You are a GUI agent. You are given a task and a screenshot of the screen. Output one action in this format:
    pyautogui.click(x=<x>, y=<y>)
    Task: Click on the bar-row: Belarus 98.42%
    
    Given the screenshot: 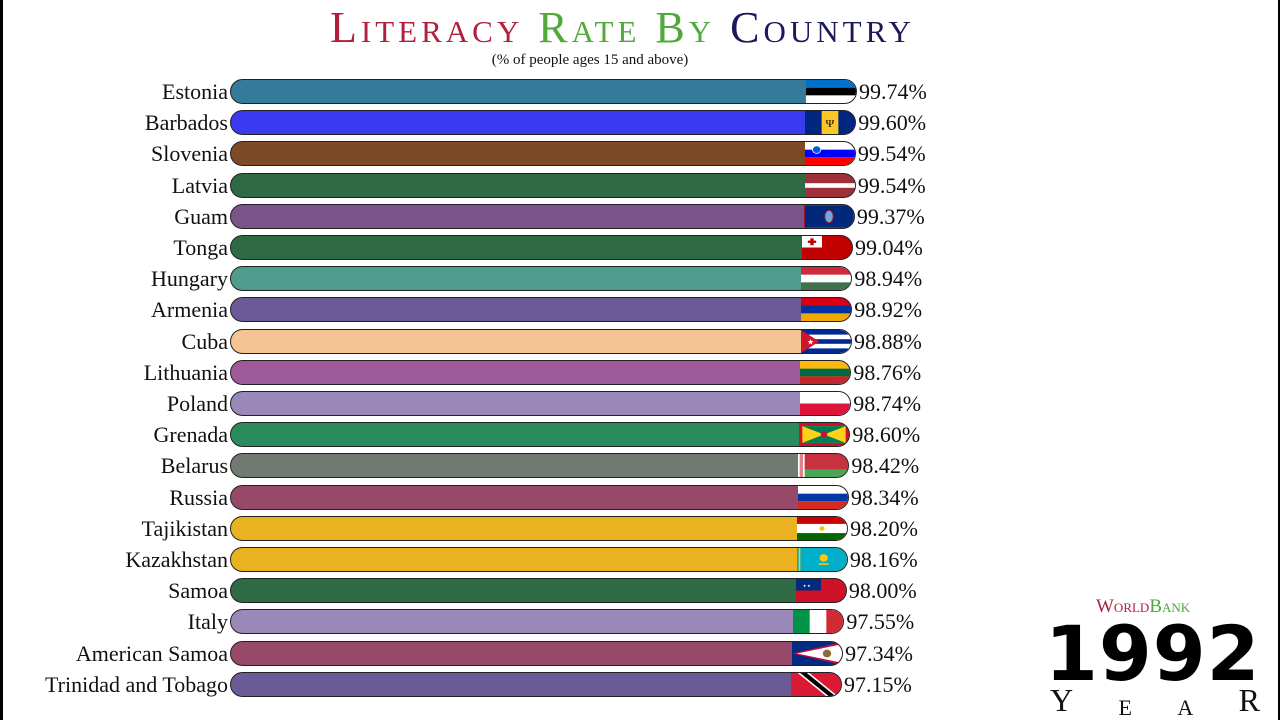 What is the action you would take?
    pyautogui.click(x=500, y=466)
    